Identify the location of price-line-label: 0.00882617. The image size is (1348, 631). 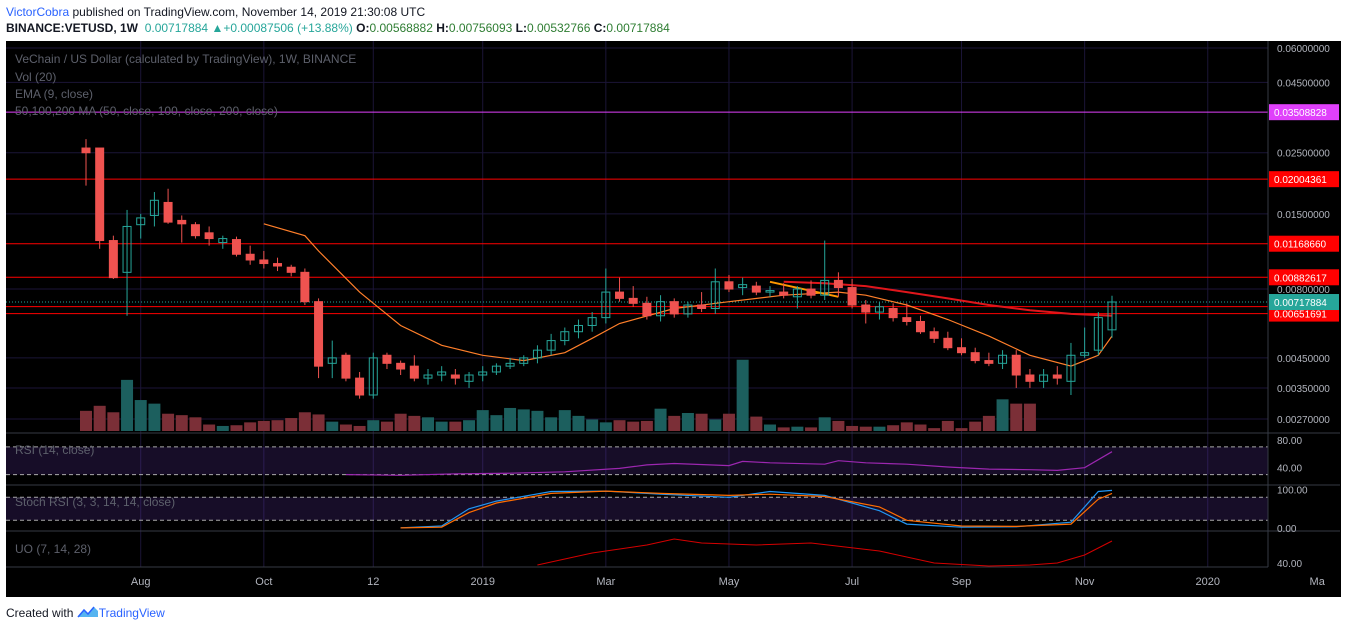
(1300, 278).